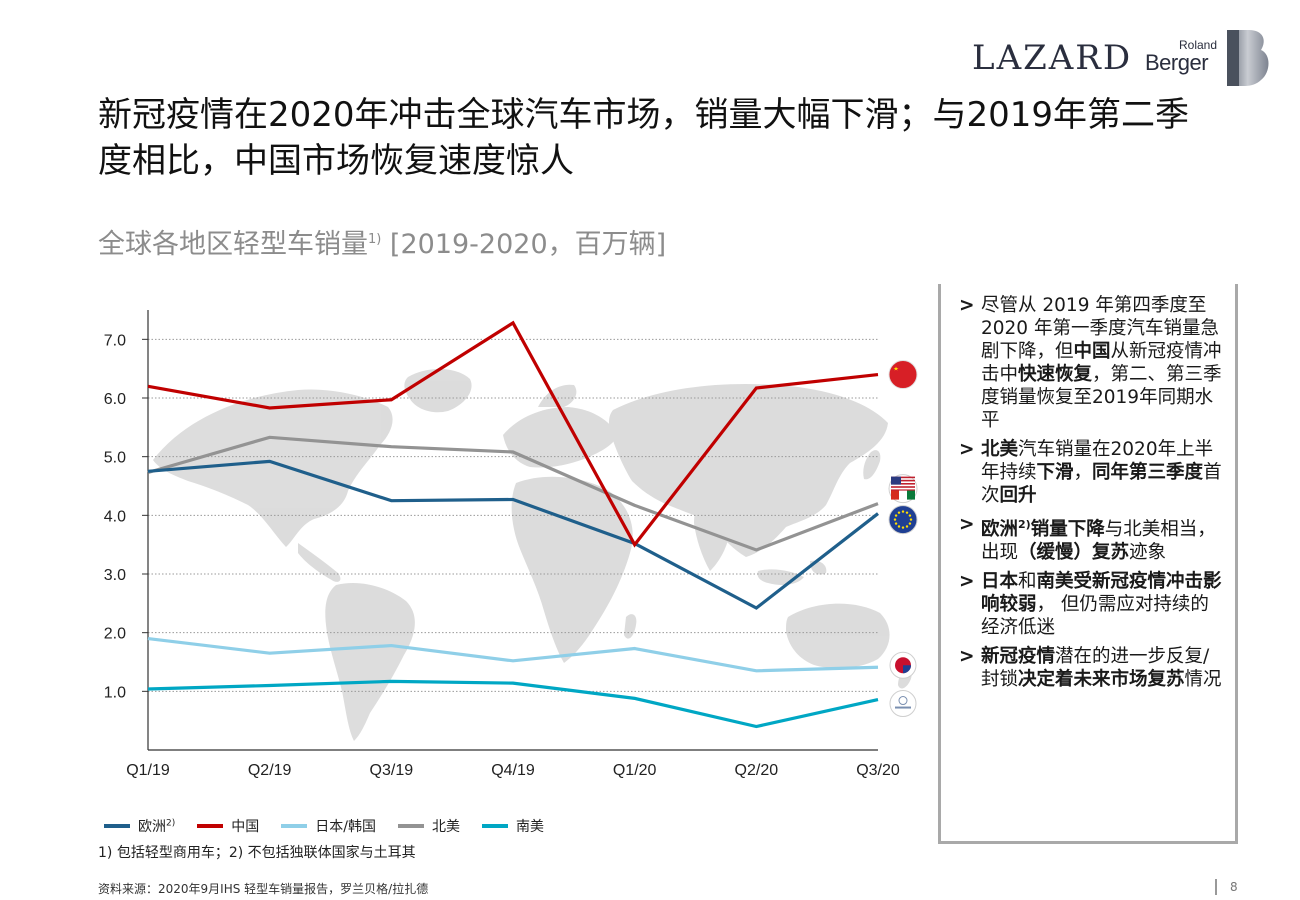 This screenshot has width=1300, height=900. Describe the element at coordinates (1052, 58) in the screenshot. I see `lazard-logo: LAZARD` at that location.